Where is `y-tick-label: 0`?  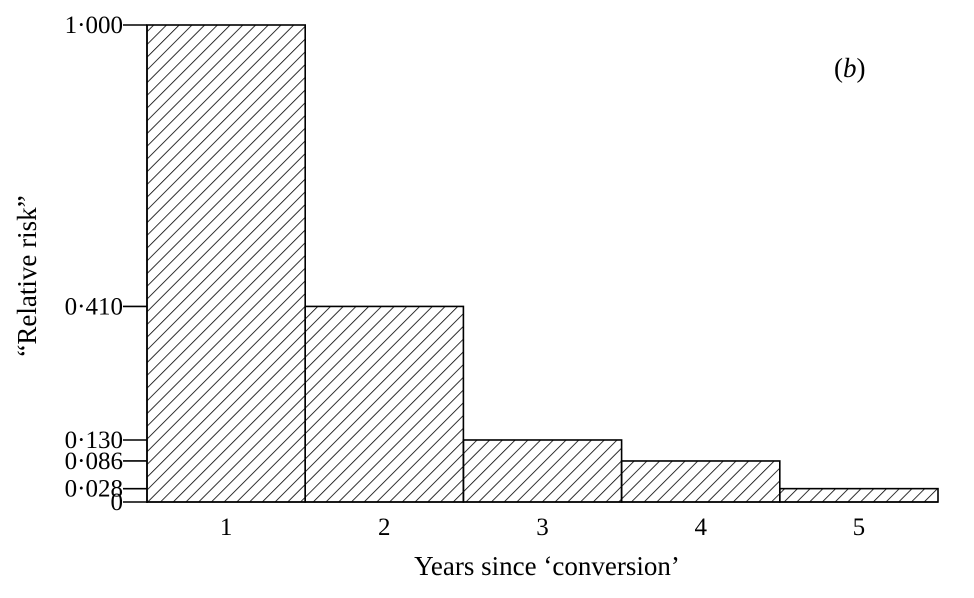 y-tick-label: 0 is located at coordinates (117, 502).